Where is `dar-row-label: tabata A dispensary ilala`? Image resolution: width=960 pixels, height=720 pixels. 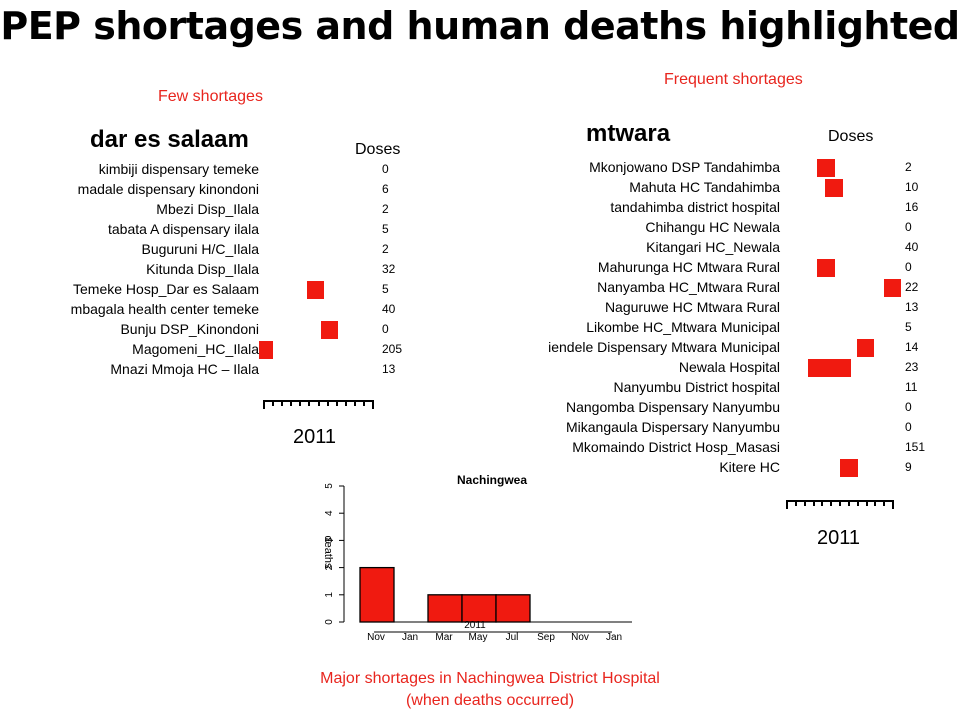 dar-row-label: tabata A dispensary ilala is located at coordinates (183, 229).